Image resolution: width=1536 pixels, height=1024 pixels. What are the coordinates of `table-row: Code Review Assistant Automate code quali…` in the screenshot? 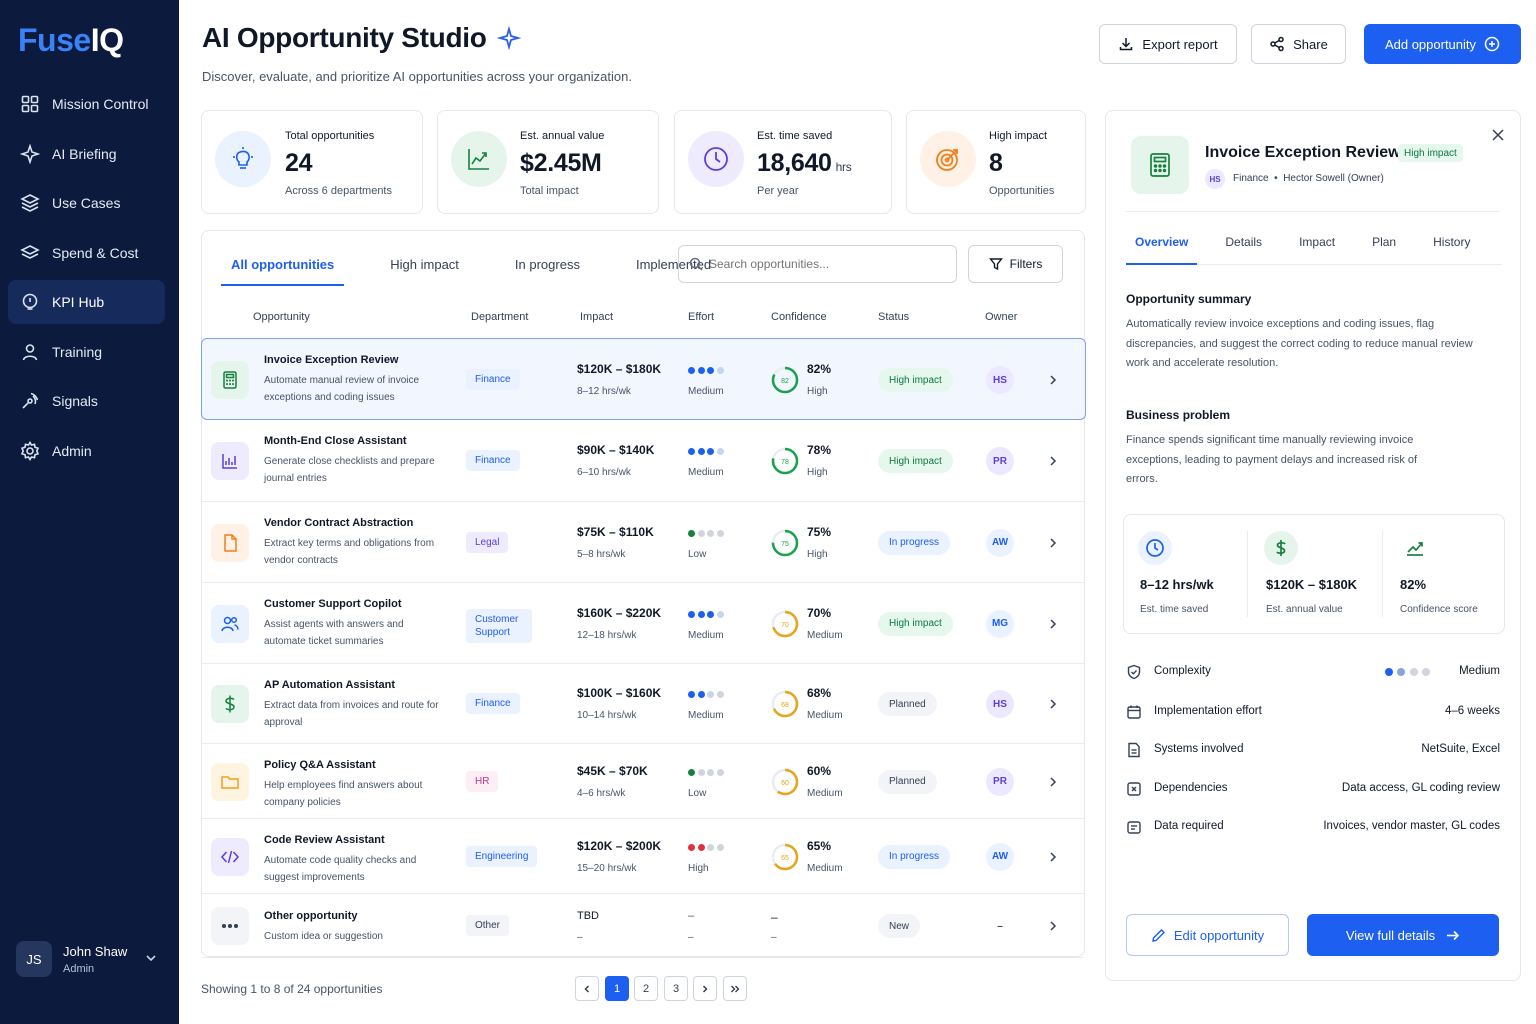 It's located at (643, 856).